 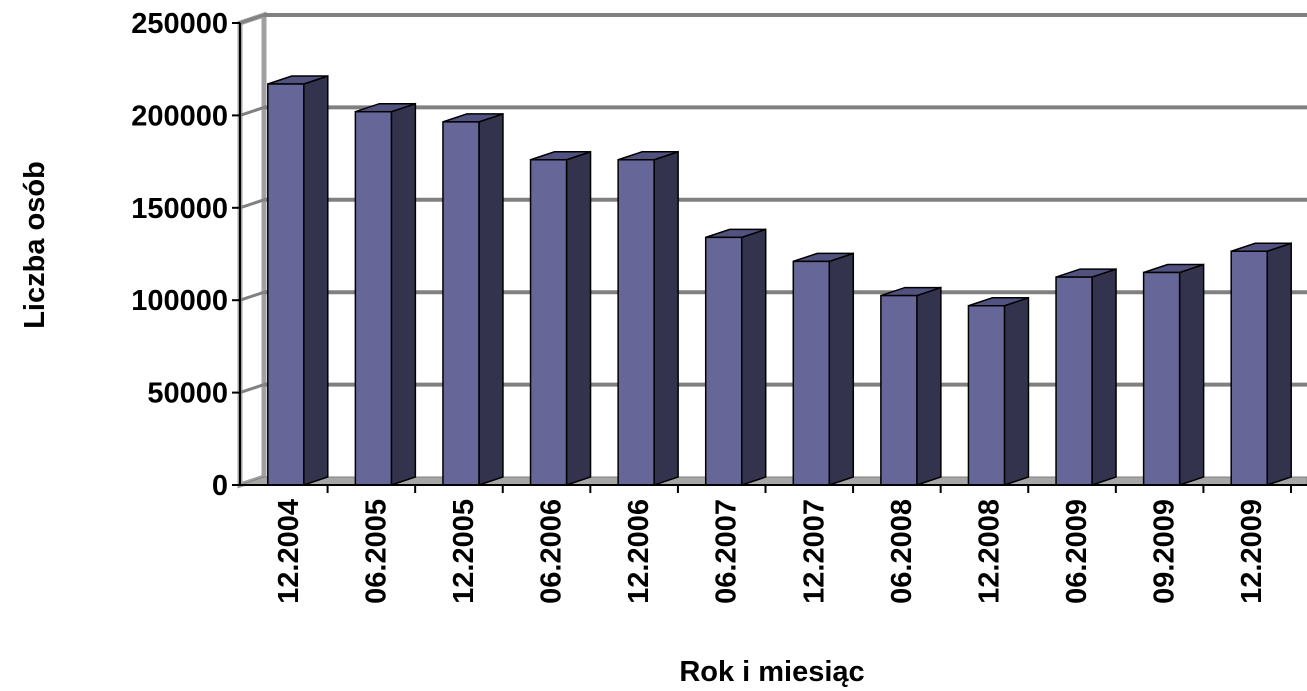 What do you see at coordinates (1165, 551) in the screenshot?
I see `x-tick-label: 09.2009` at bounding box center [1165, 551].